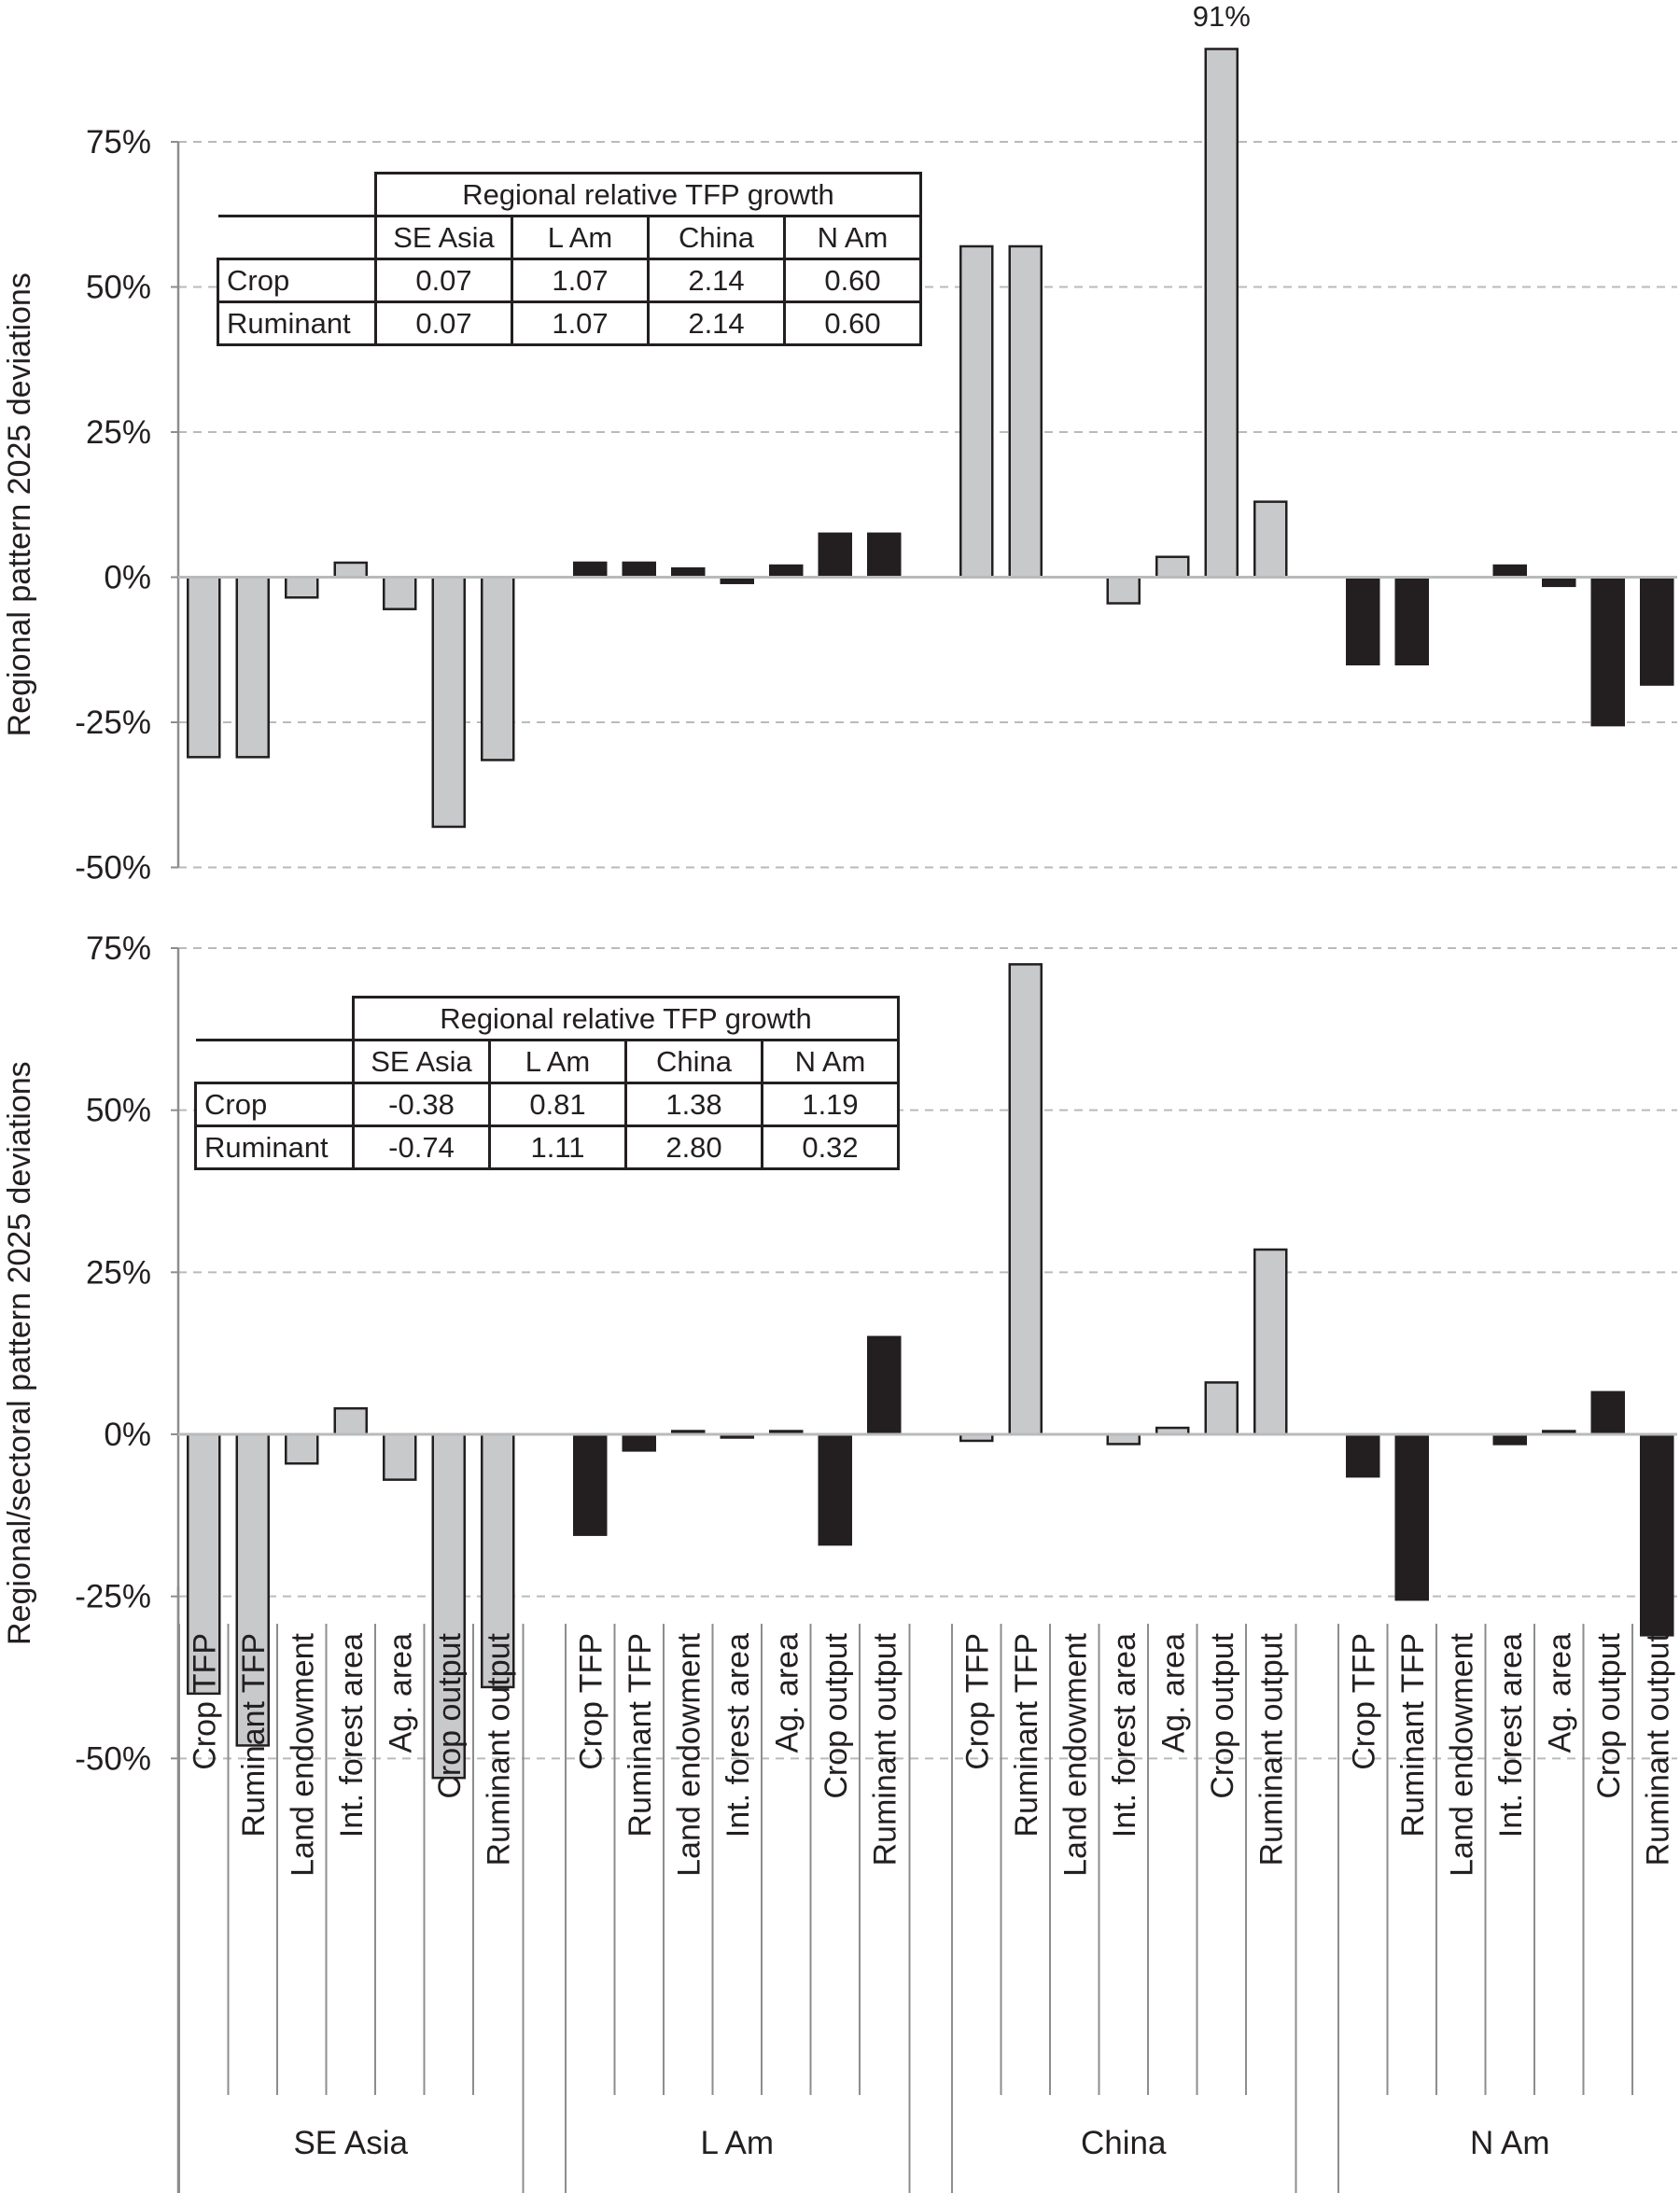 This screenshot has width=1680, height=2193. I want to click on bar-value-label: 91%, so click(1222, 16).